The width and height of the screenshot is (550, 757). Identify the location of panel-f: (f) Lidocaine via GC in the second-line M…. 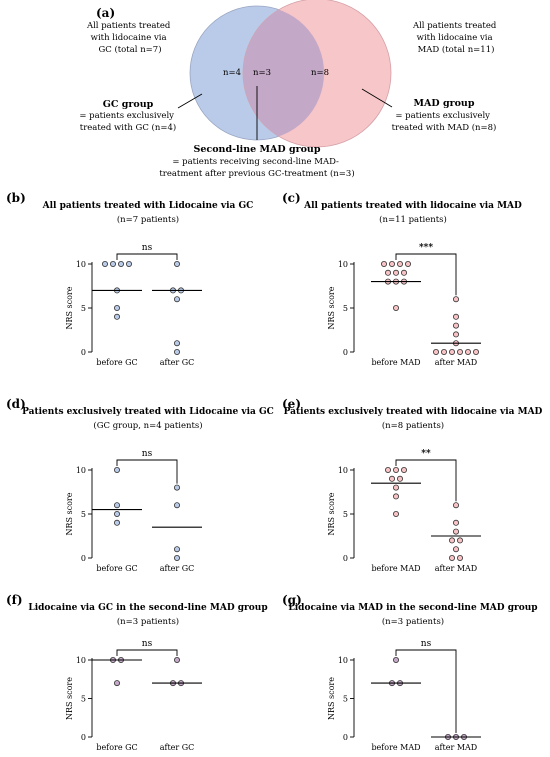
(137, 672).